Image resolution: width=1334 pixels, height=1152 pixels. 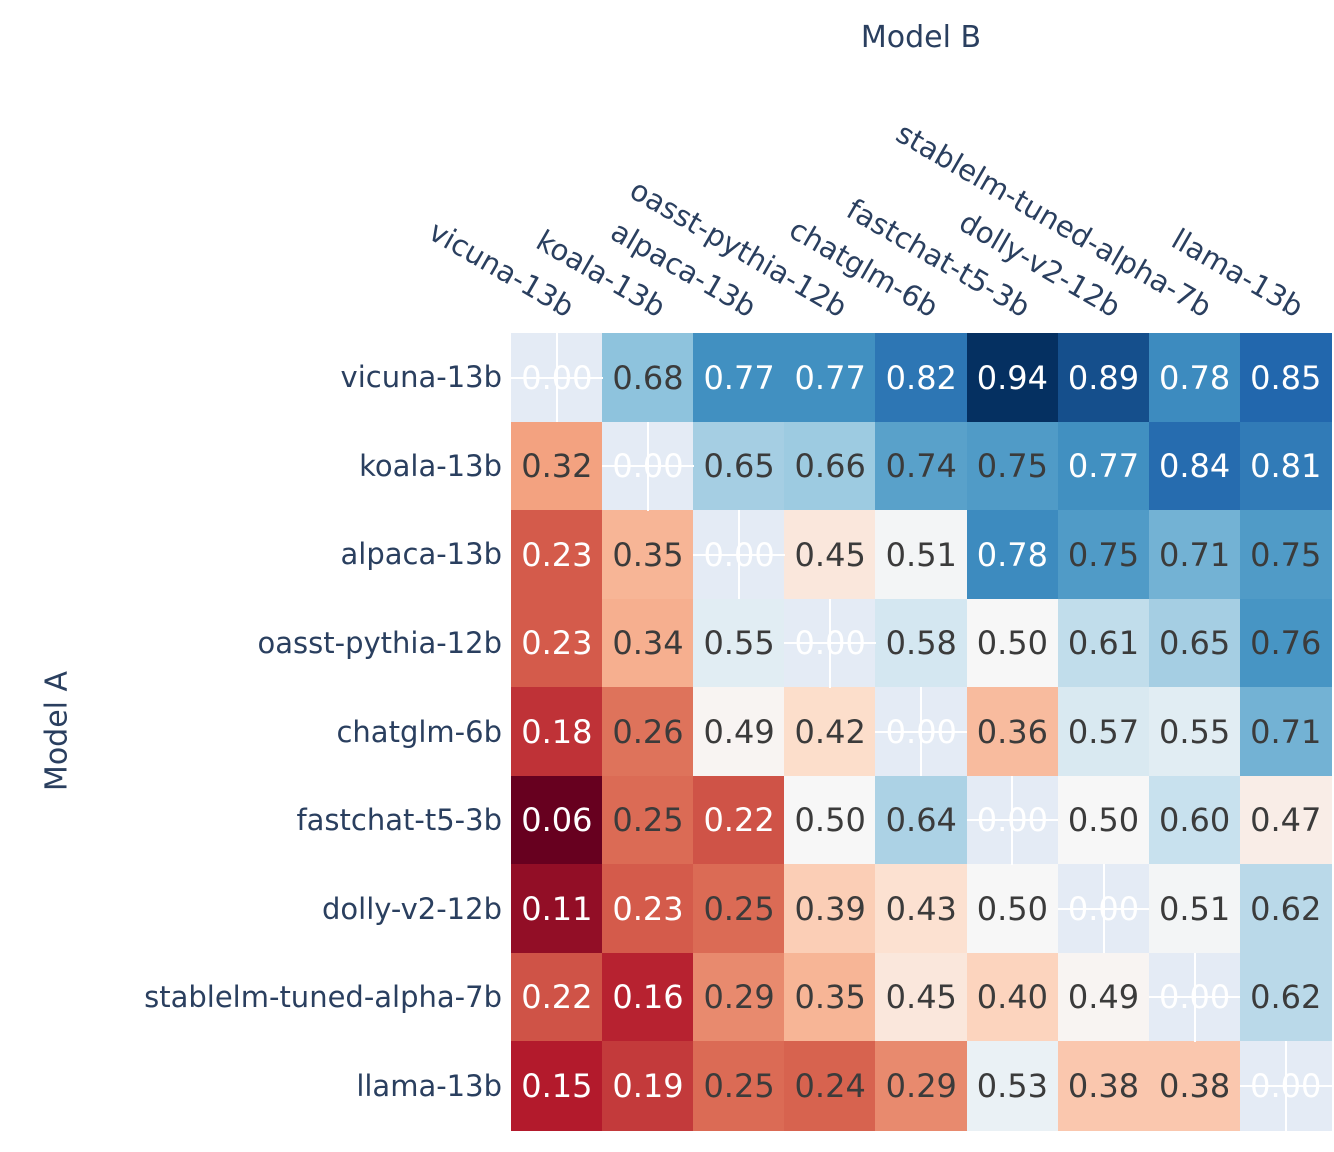 I want to click on heatmap-cell: 0.84, so click(x=1194, y=466).